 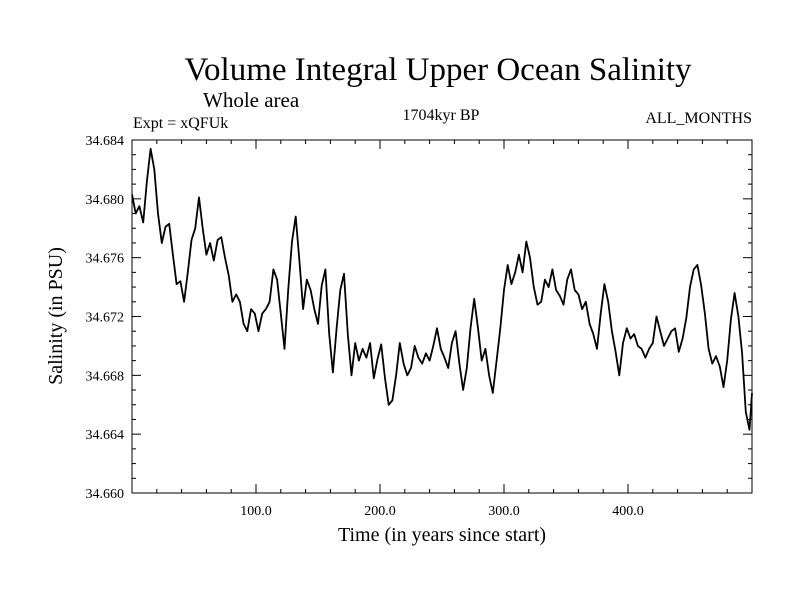 What do you see at coordinates (628, 511) in the screenshot?
I see `x-tick-label: 400.0` at bounding box center [628, 511].